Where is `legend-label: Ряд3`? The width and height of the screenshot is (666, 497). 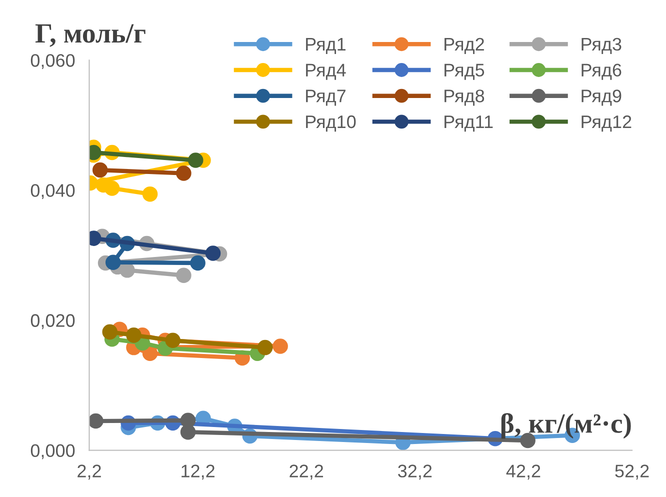
legend-label: Ряд3 is located at coordinates (602, 46).